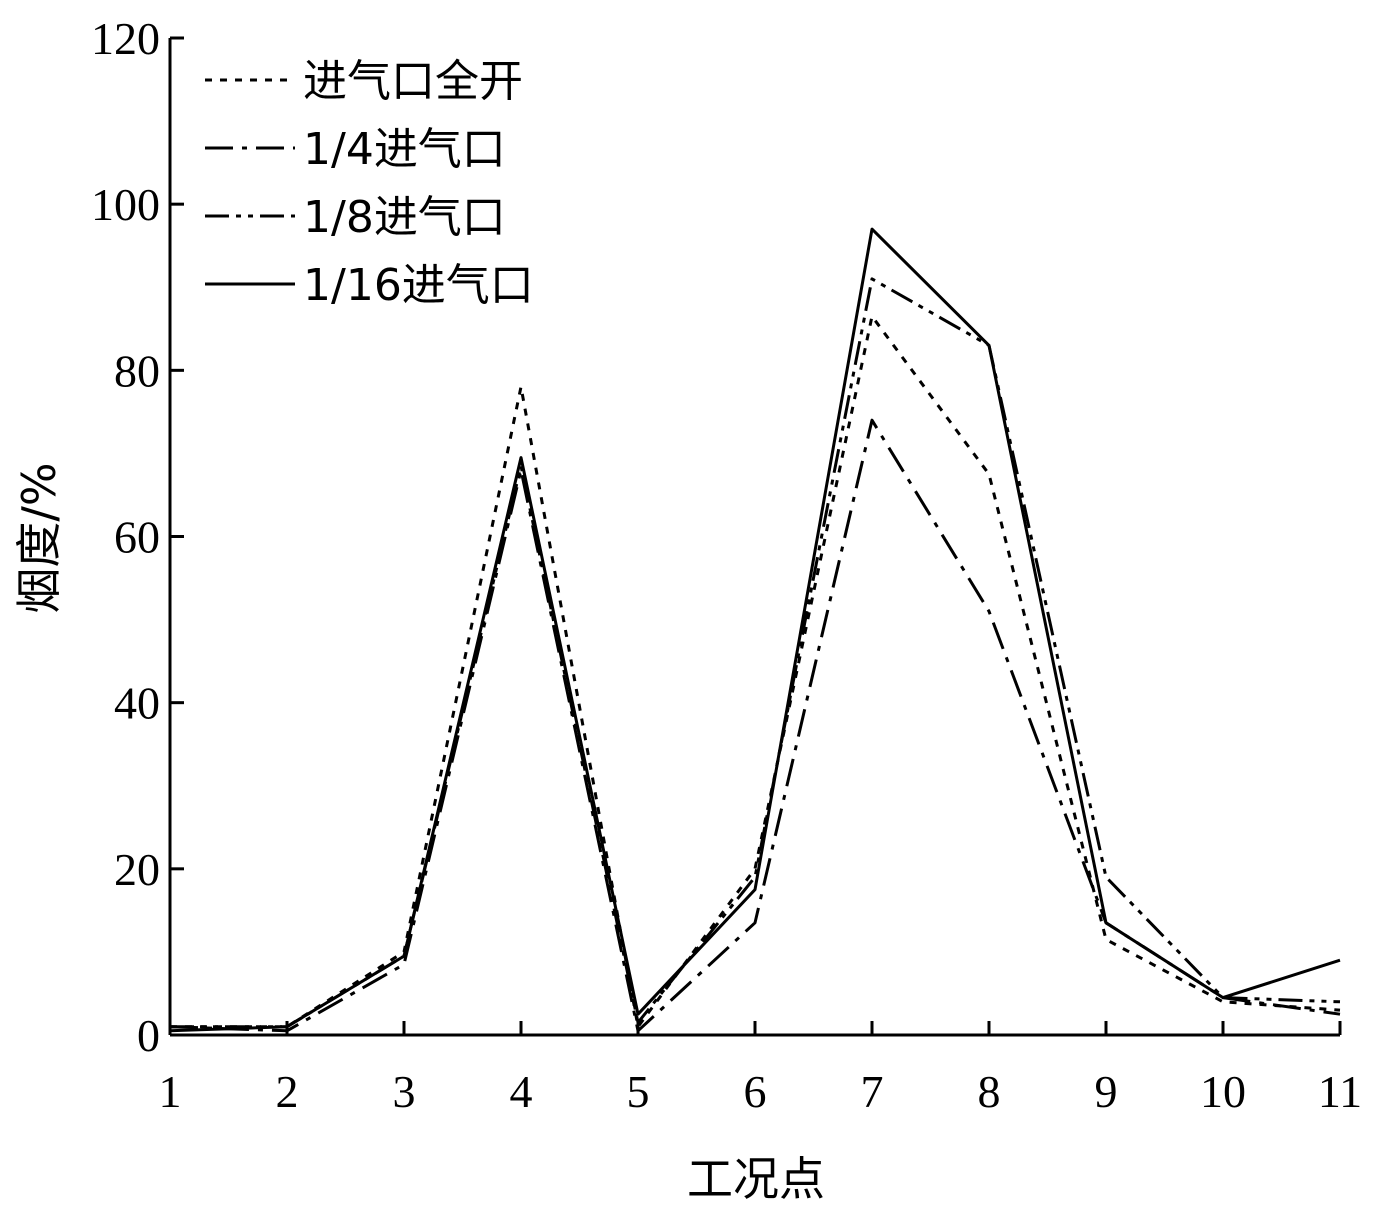  Describe the element at coordinates (755, 1091) in the screenshot. I see `x-tick-label: 6` at that location.